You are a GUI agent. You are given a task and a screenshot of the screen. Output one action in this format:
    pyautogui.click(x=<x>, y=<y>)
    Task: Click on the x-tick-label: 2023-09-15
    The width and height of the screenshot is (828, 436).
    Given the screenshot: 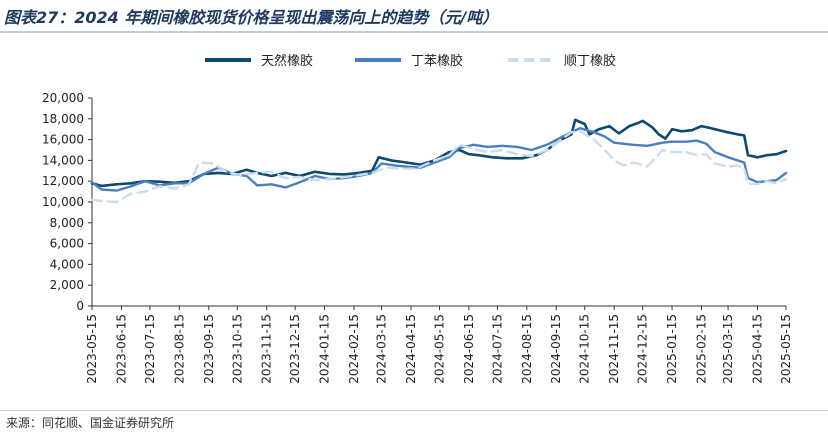 What is the action you would take?
    pyautogui.click(x=209, y=349)
    